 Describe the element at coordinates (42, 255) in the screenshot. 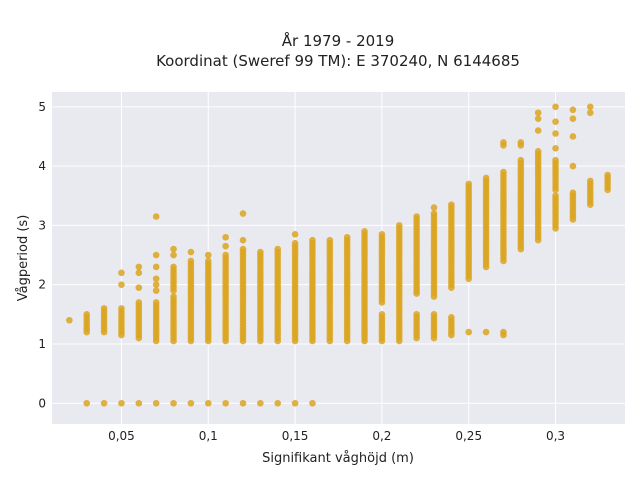

I see `y-tick-labels: 0 1 2 3 4 5` at that location.